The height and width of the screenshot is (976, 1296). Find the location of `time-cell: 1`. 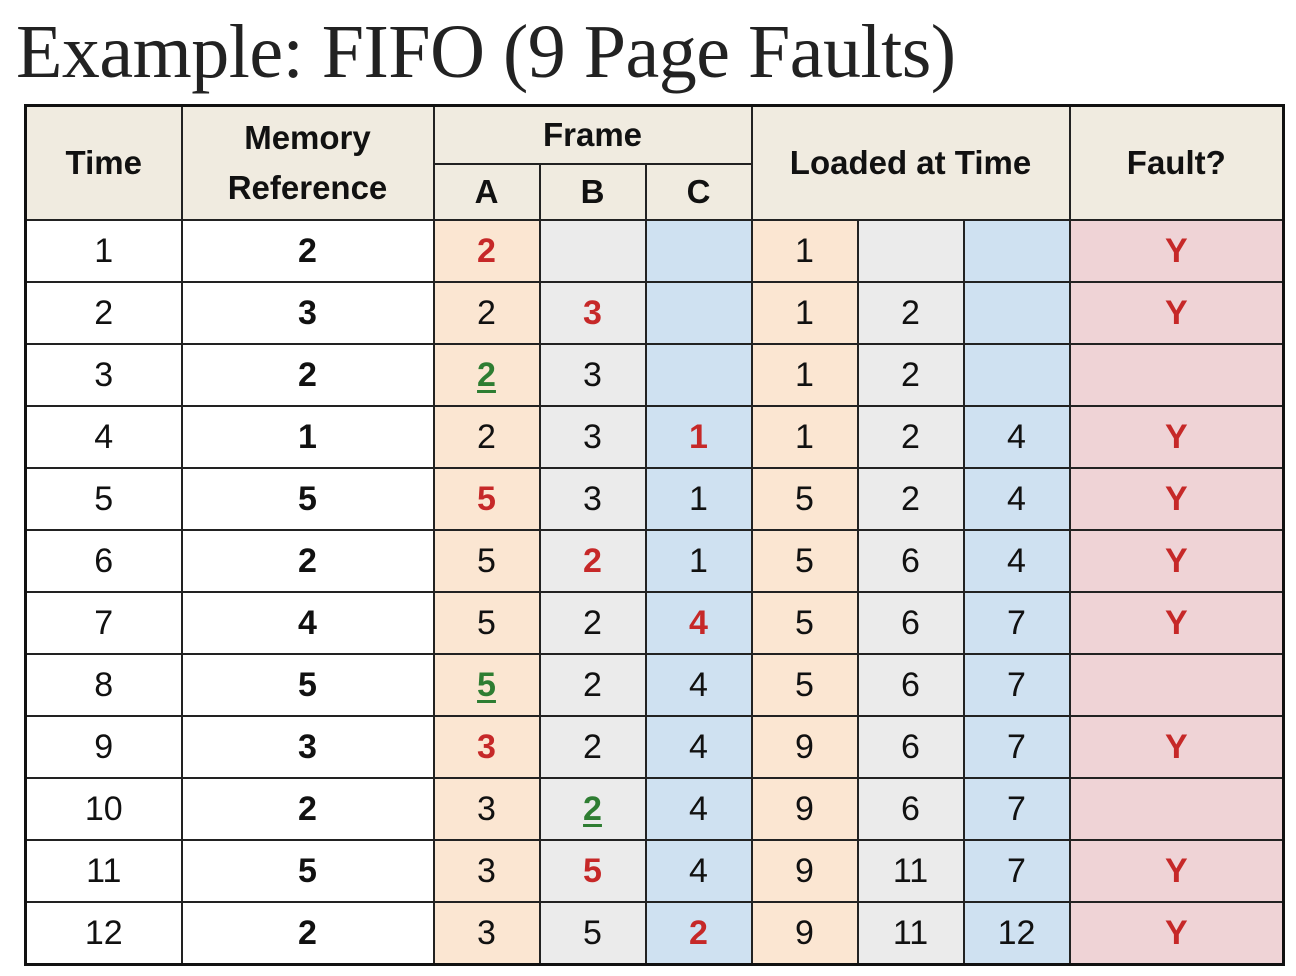

time-cell: 1 is located at coordinates (103, 251).